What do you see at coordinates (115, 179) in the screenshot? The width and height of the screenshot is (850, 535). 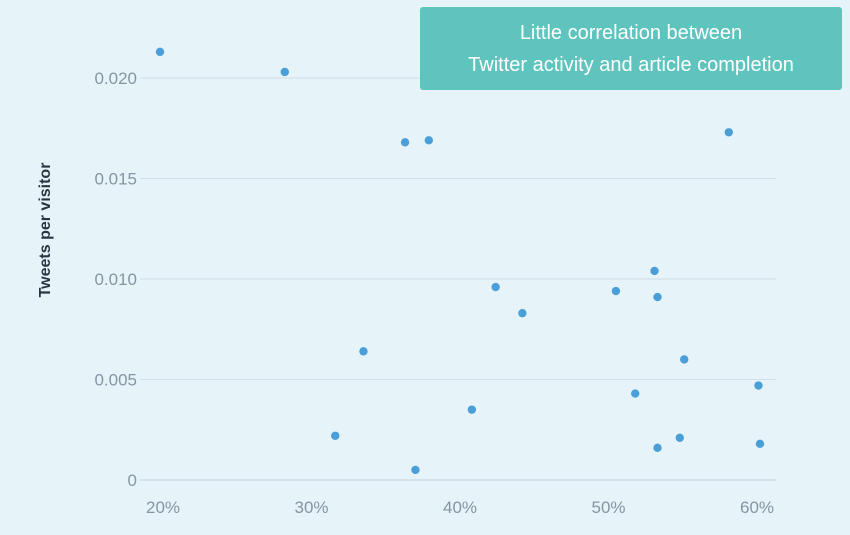 I see `y-tick-label: 0.015` at bounding box center [115, 179].